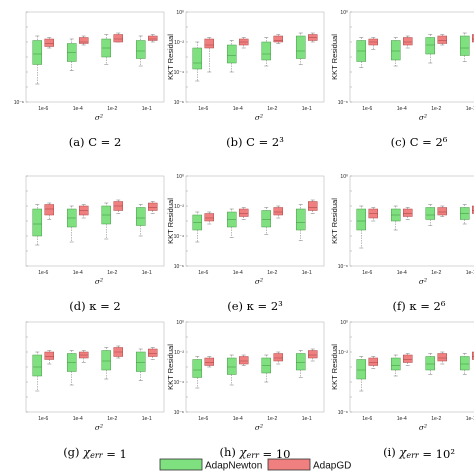 This screenshot has height=474, width=474. Describe the element at coordinates (289, 464) in the screenshot. I see `legend-swatch-gd` at that location.